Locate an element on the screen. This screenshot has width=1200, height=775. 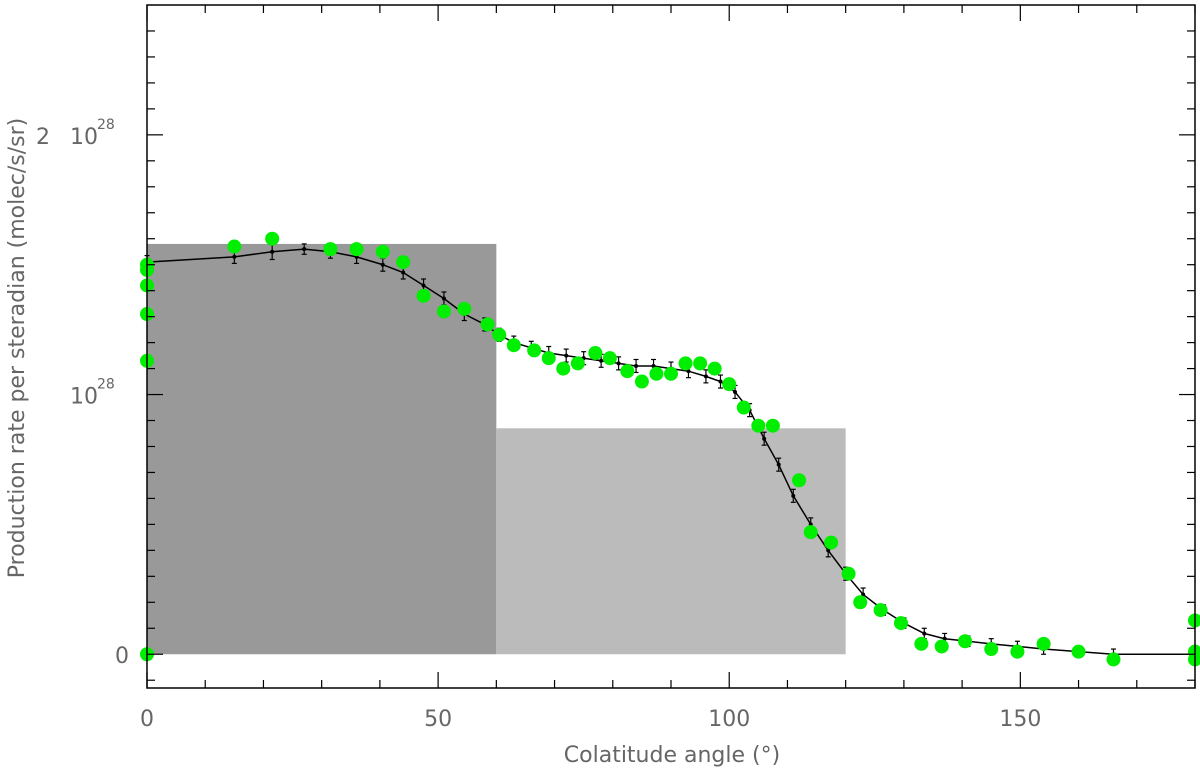
y-tick-label: 0 is located at coordinates (122, 656).